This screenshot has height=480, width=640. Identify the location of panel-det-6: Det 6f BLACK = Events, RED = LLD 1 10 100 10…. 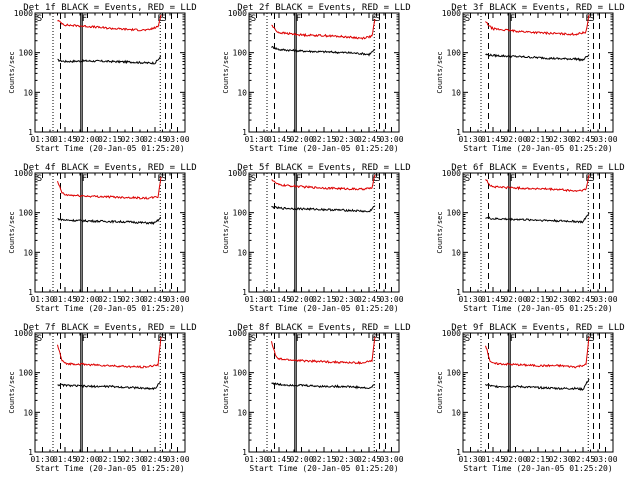
(530, 238).